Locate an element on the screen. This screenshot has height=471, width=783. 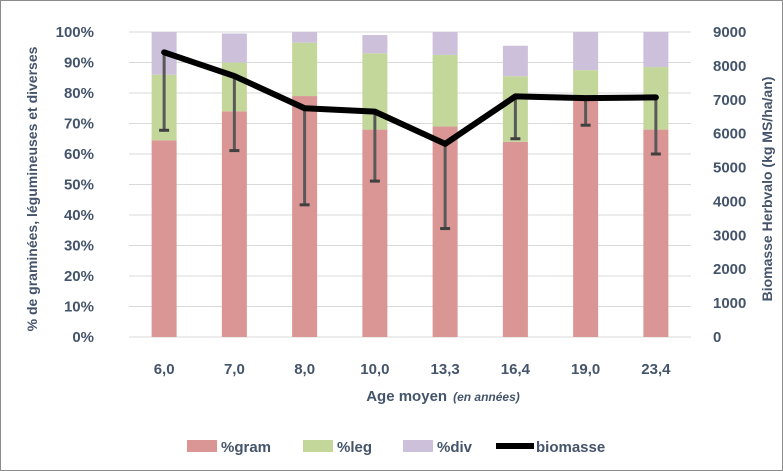
y-tick-left: 90% is located at coordinates (79, 63).